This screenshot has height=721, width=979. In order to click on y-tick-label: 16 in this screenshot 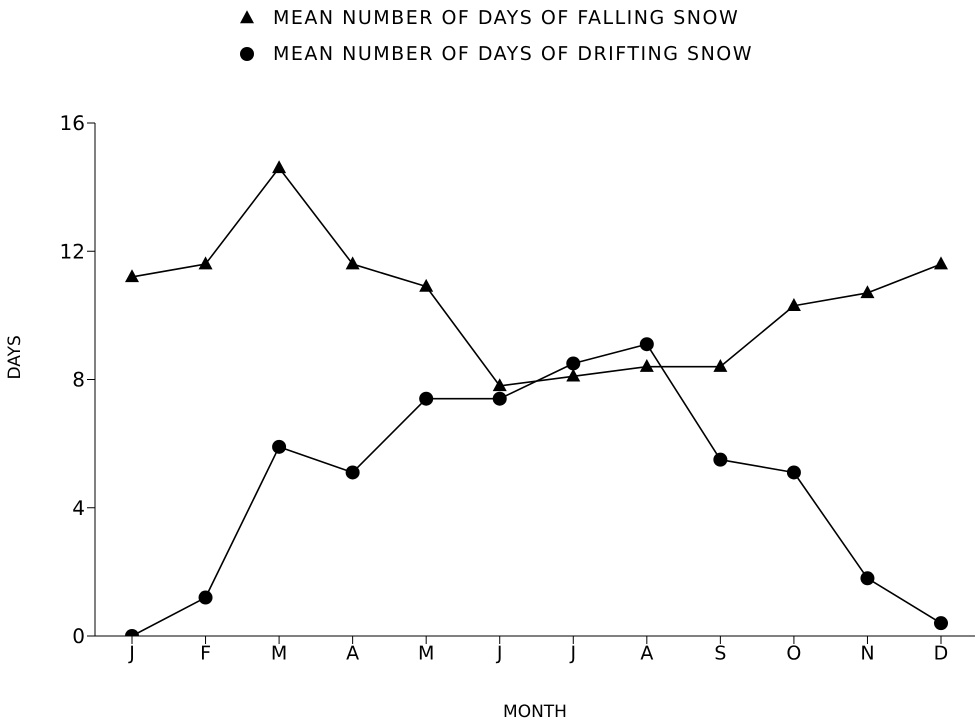, I will do `click(72, 123)`.